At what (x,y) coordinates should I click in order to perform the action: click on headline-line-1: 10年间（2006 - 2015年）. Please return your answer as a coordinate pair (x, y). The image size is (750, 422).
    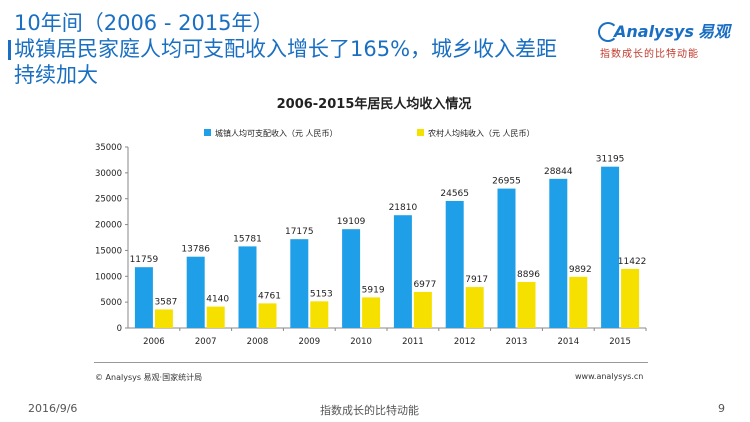
    Looking at the image, I should click on (144, 23).